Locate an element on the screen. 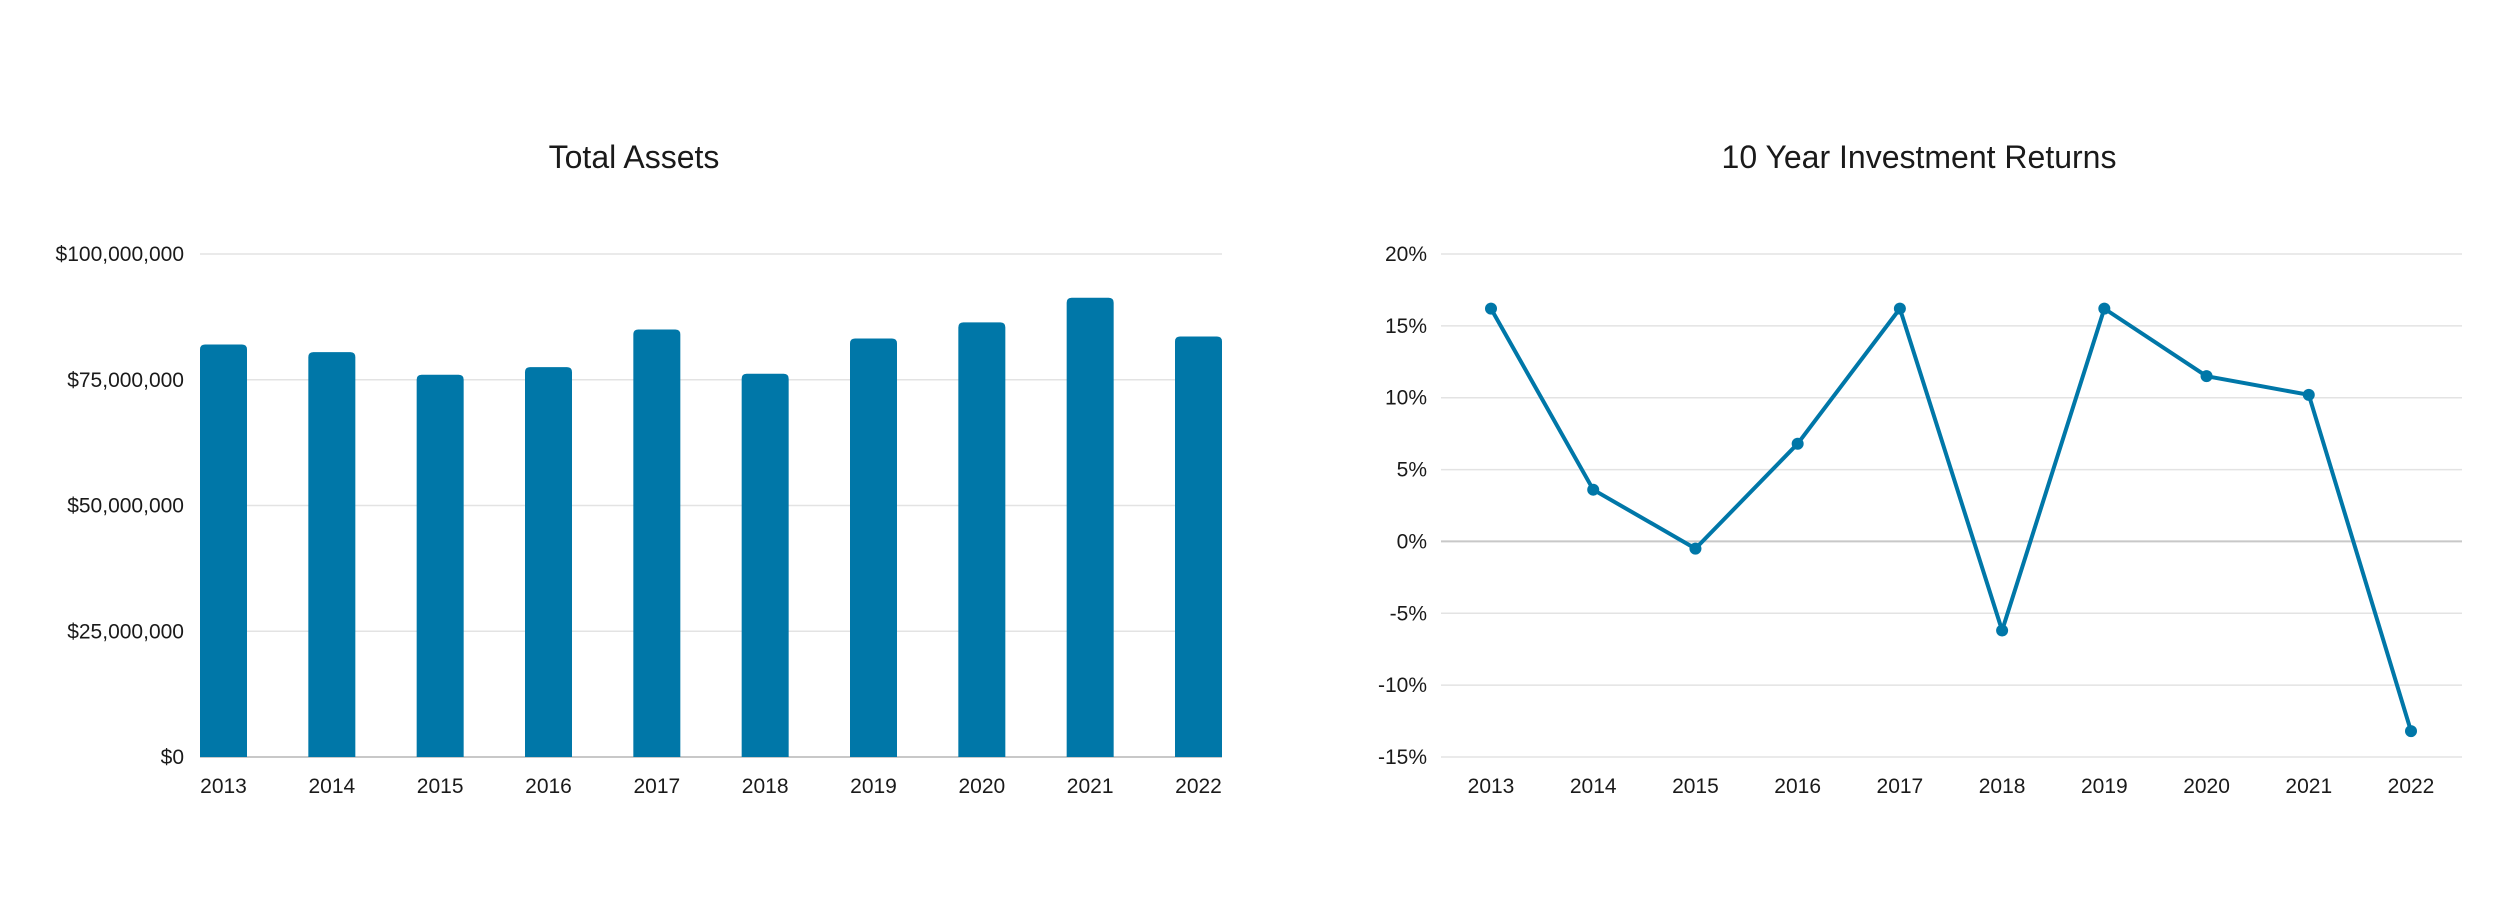  line-chart-x-ticks: 2013 2014 2015 2016 2017 2018 2019 2020 2021 2022 is located at coordinates (1951, 786).